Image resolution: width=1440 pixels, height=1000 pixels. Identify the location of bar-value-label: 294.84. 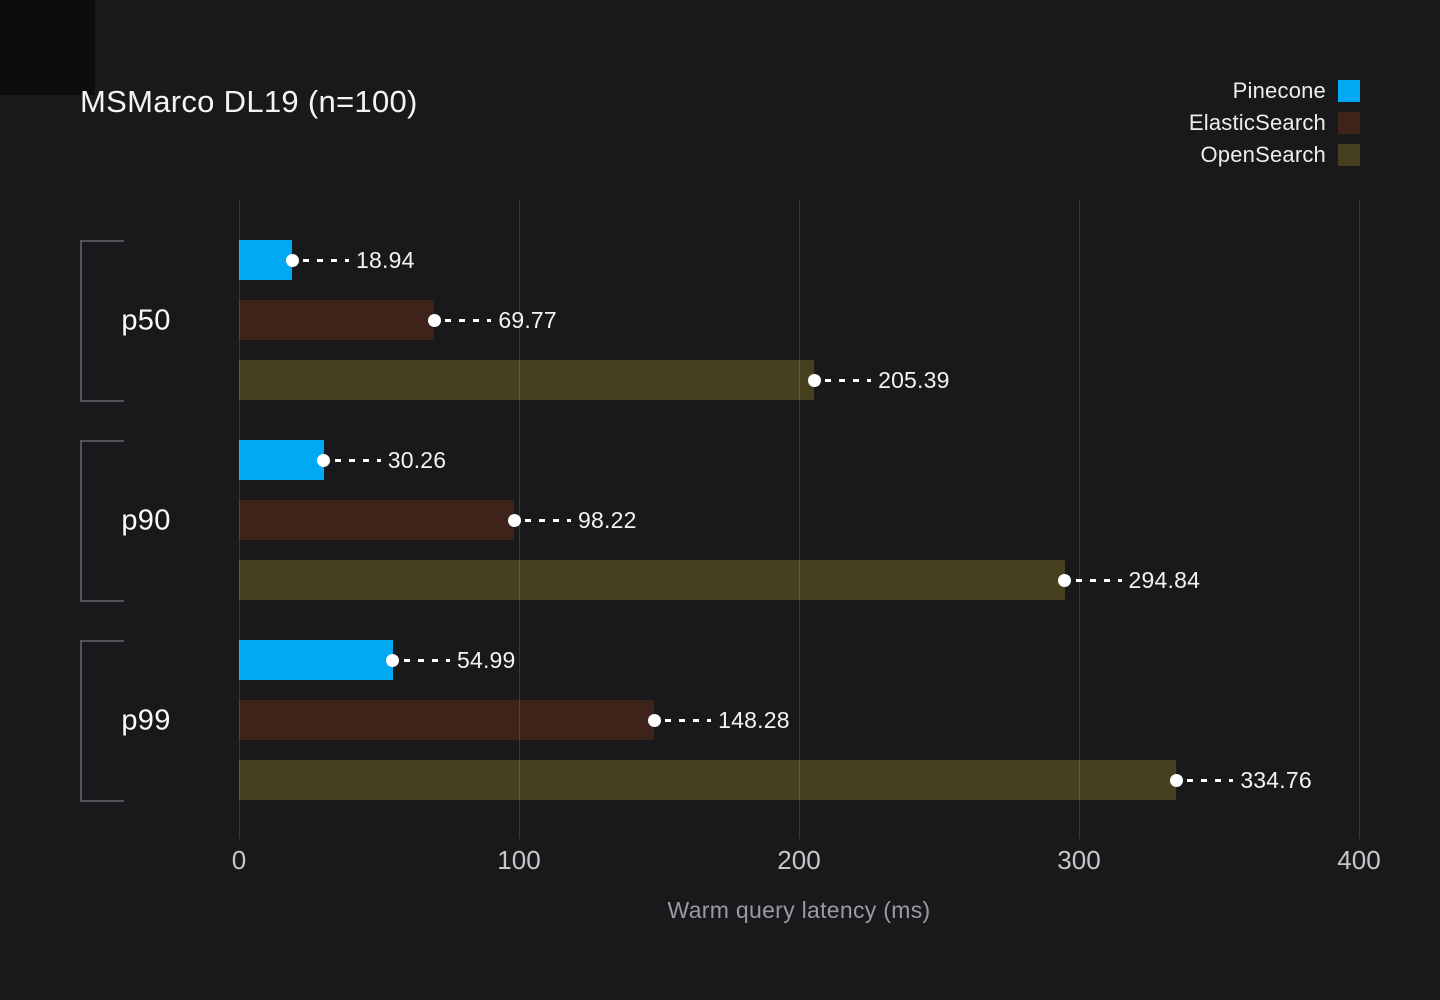
(1164, 580).